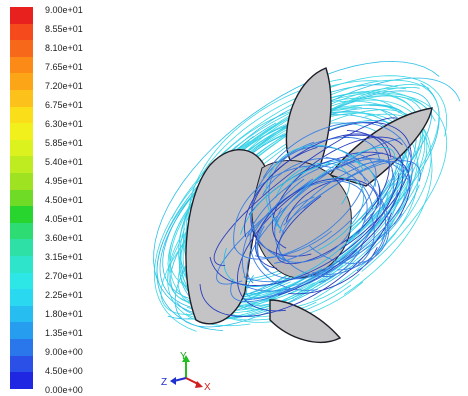 Image resolution: width=468 pixels, height=396 pixels. I want to click on colorbar-tick-label: 1.35e+01, so click(64, 333).